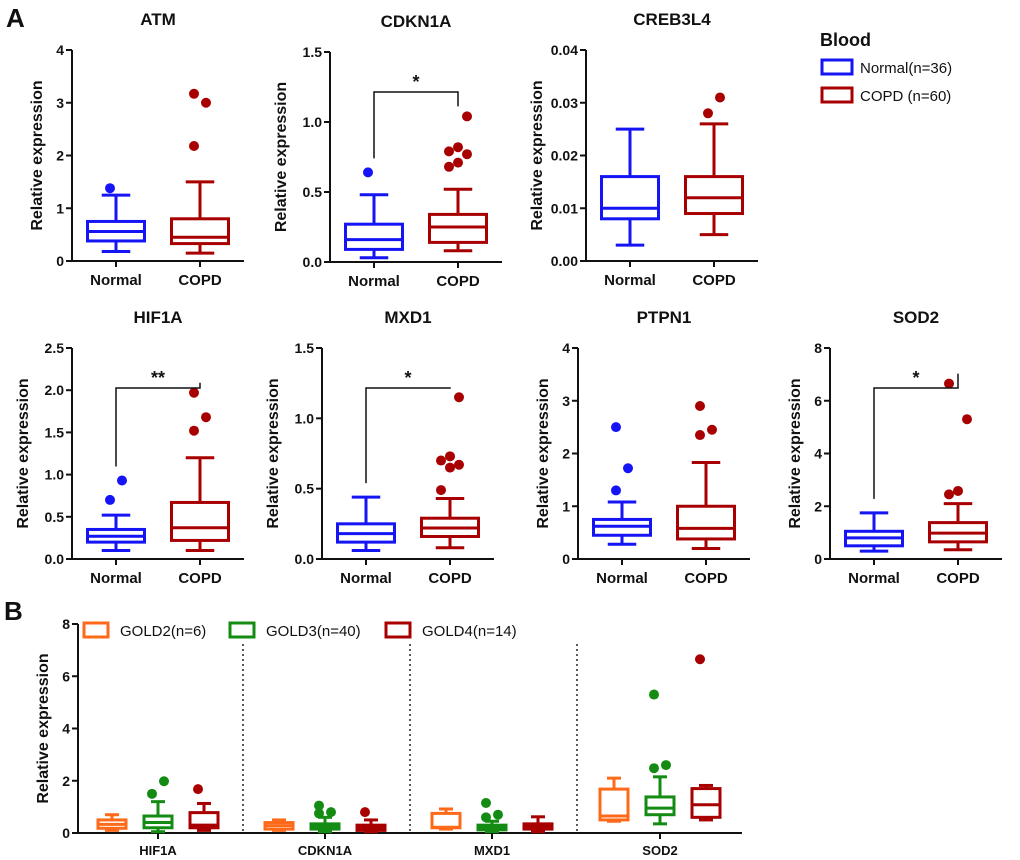  I want to click on significance-marker: *, so click(915, 378).